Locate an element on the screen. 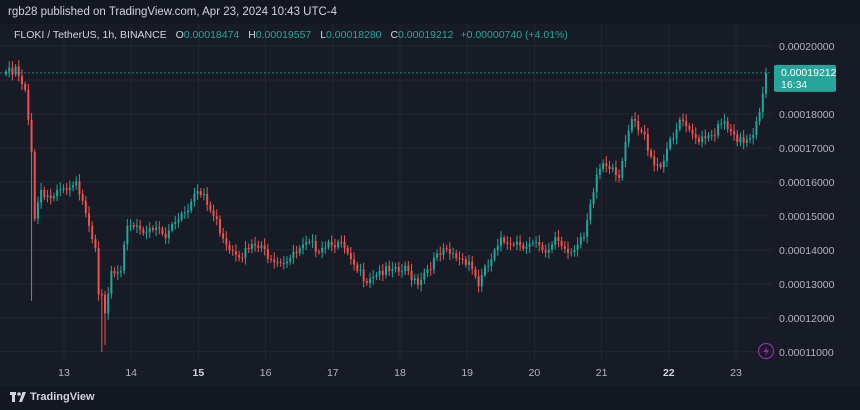 This screenshot has height=410, width=860. low-label: L is located at coordinates (323, 35).